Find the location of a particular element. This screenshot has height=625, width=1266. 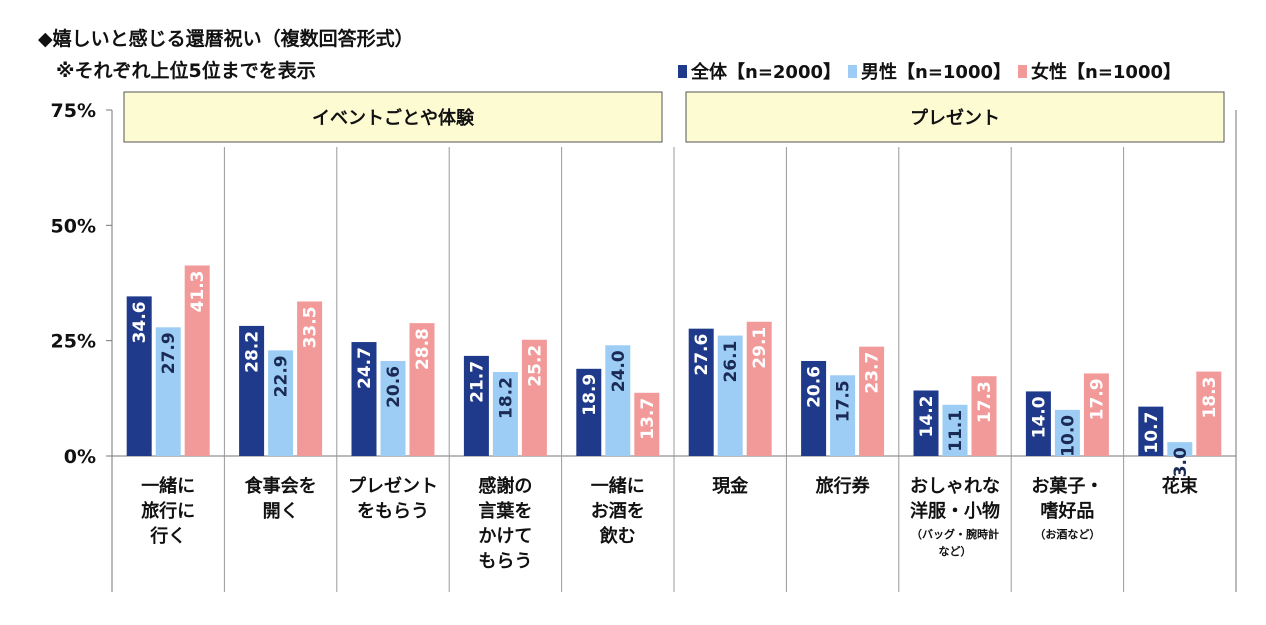

value-label-male: 11.1 is located at coordinates (956, 431).